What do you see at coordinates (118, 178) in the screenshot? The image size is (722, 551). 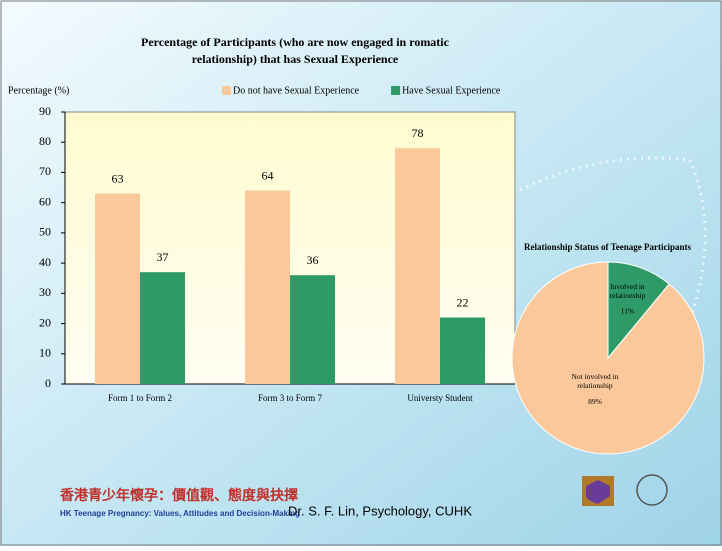 I see `data-label: 63` at bounding box center [118, 178].